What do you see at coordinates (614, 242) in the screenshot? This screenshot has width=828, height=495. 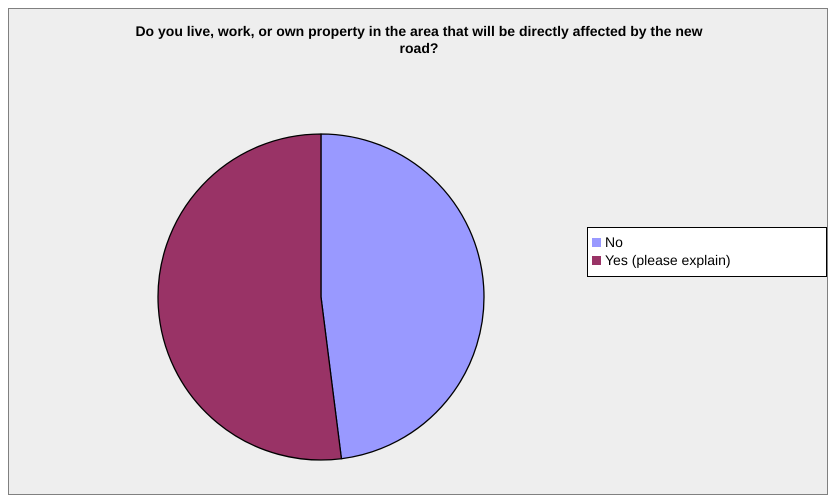 I see `legend-label: No` at bounding box center [614, 242].